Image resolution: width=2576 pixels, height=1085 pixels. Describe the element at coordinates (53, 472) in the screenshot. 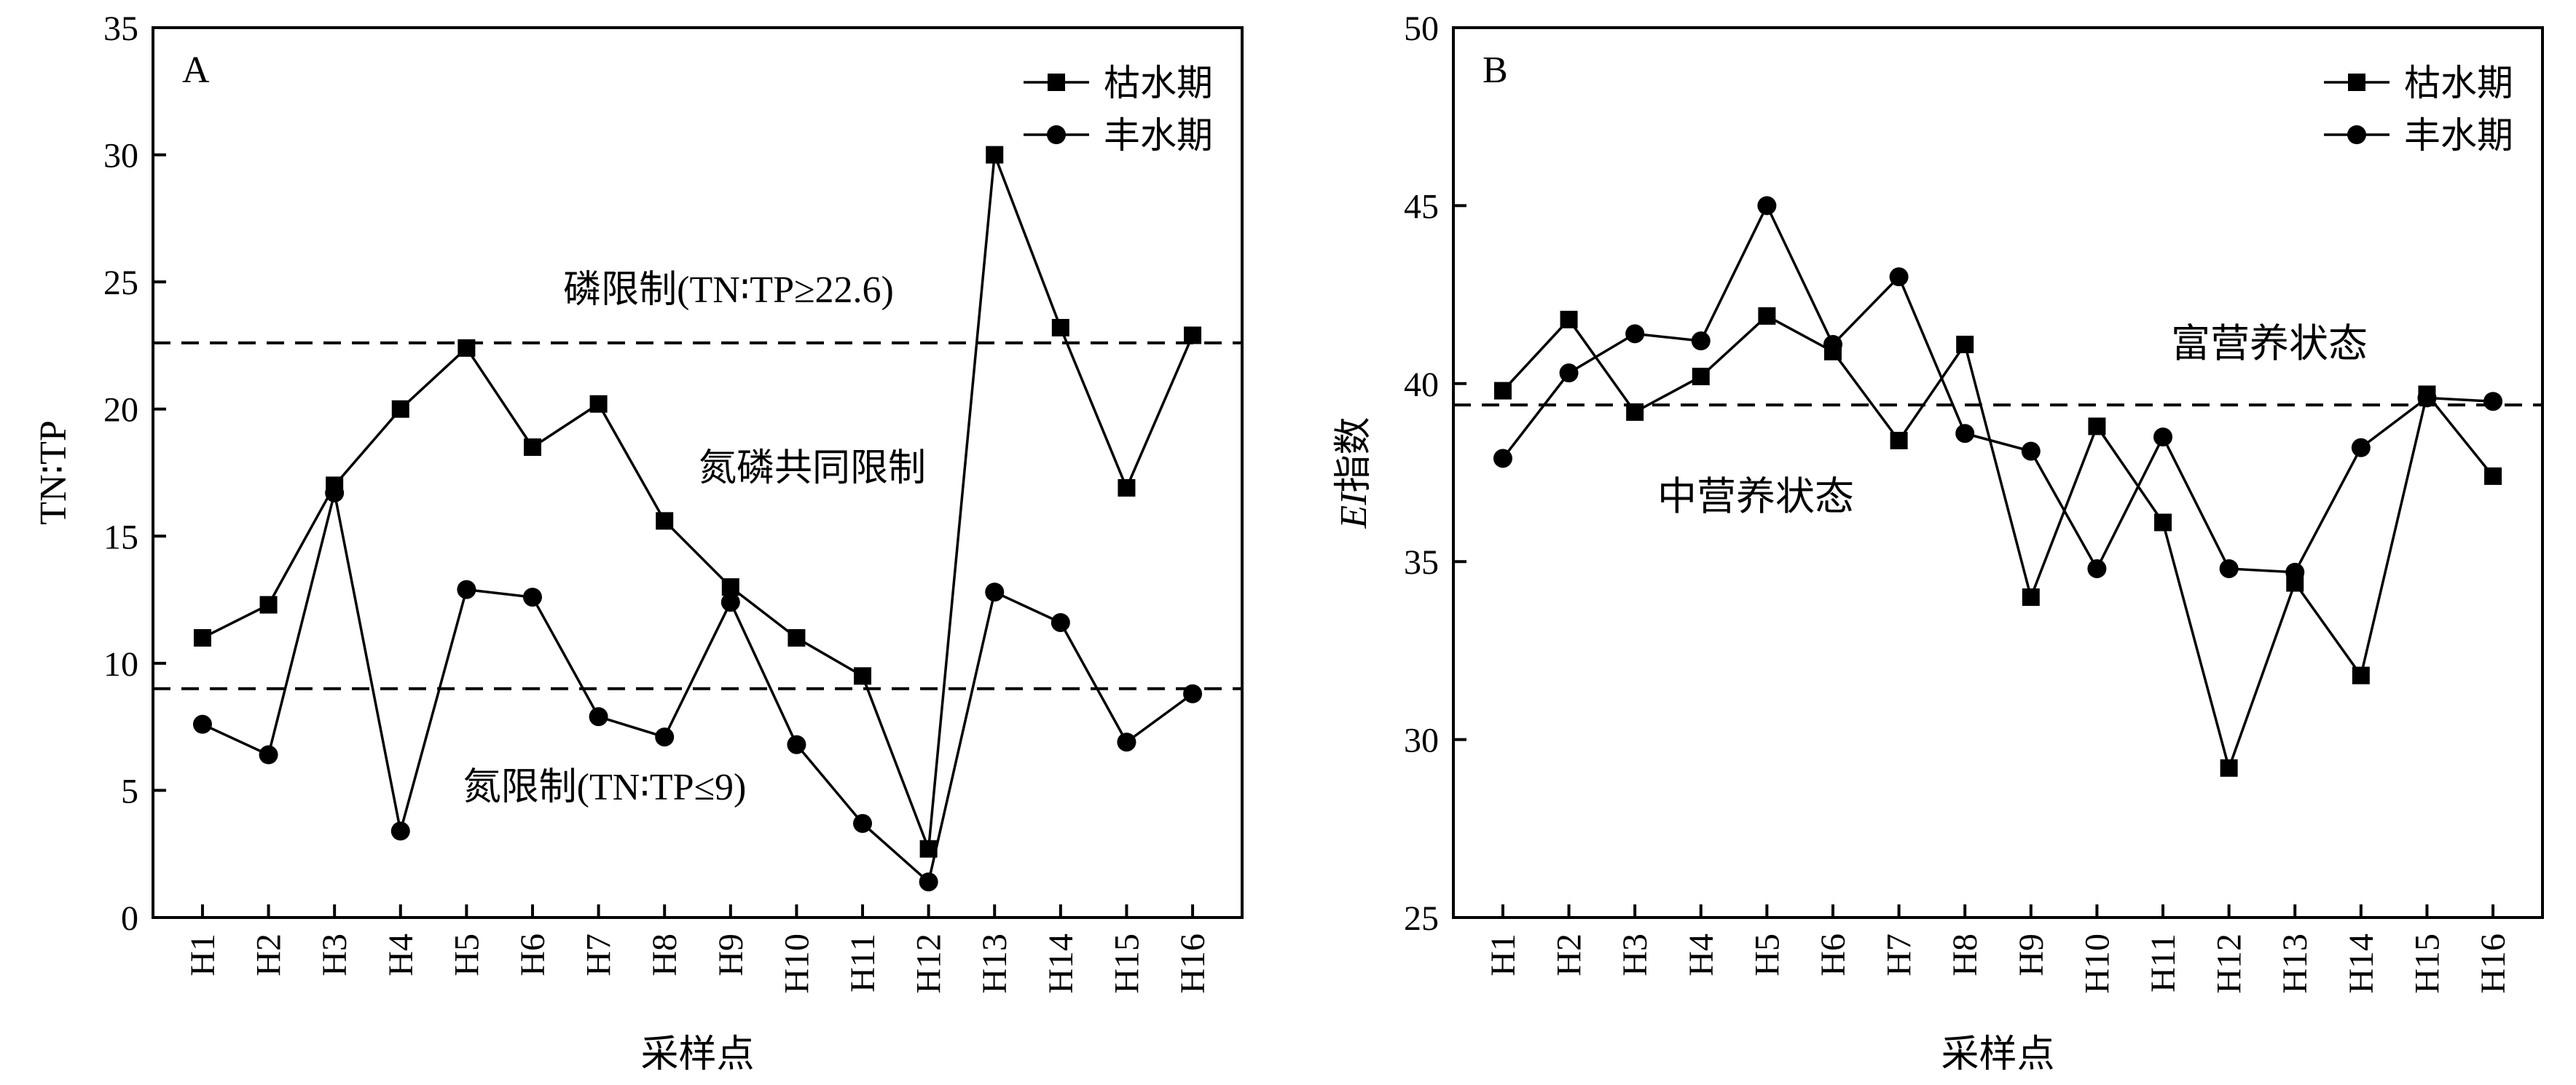

I see `y-axis-title: TN∶TP` at that location.